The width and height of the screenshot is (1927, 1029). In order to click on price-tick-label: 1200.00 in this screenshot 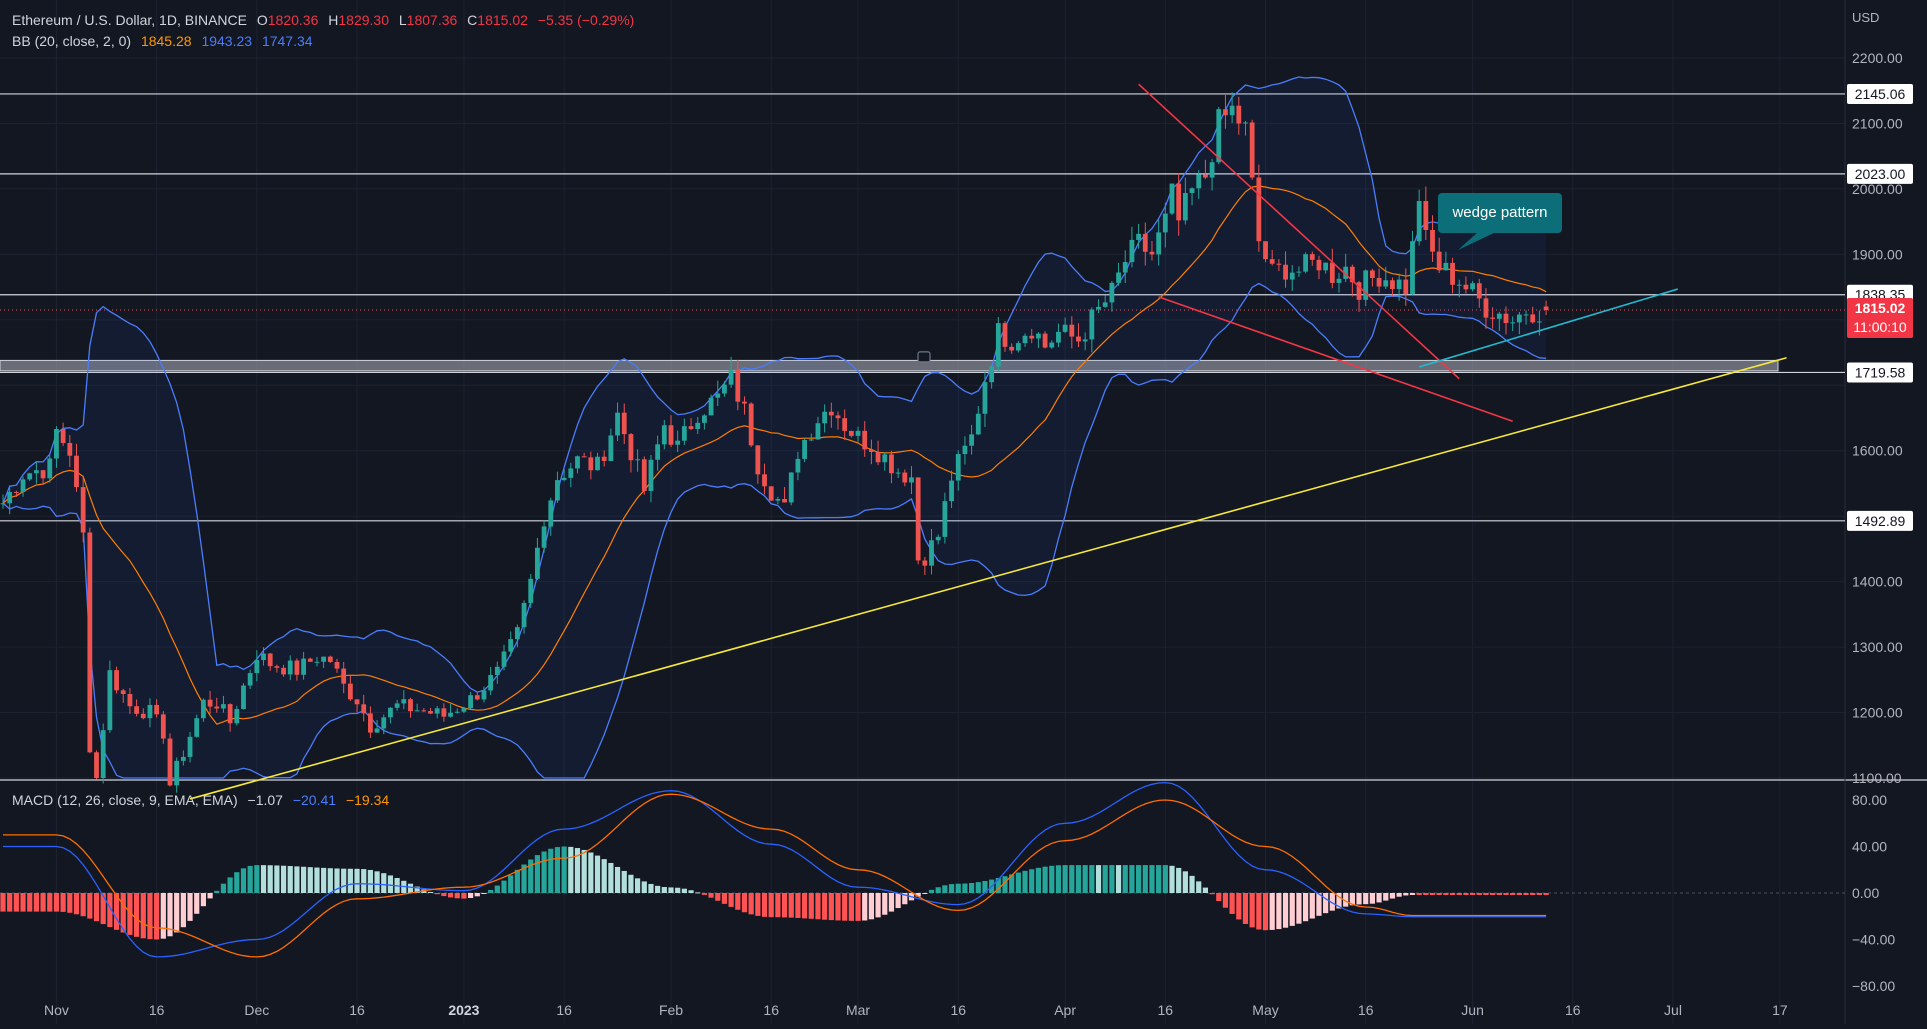, I will do `click(1877, 713)`.